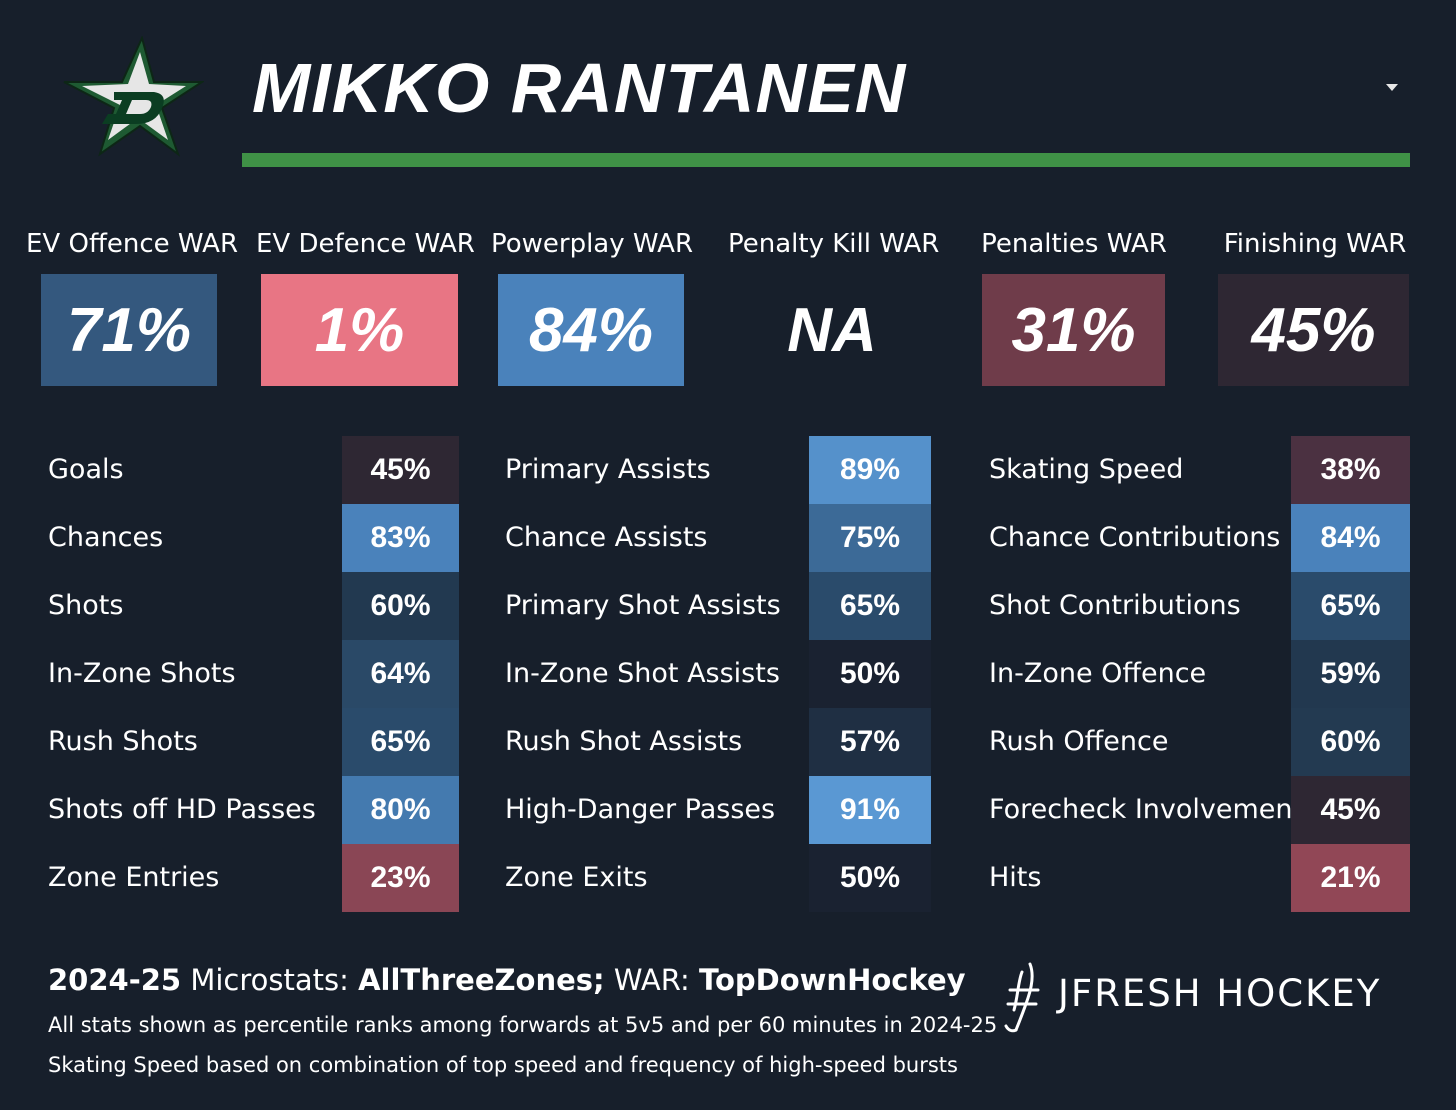 Image resolution: width=1456 pixels, height=1110 pixels. I want to click on stat-label: Goals, so click(86, 469).